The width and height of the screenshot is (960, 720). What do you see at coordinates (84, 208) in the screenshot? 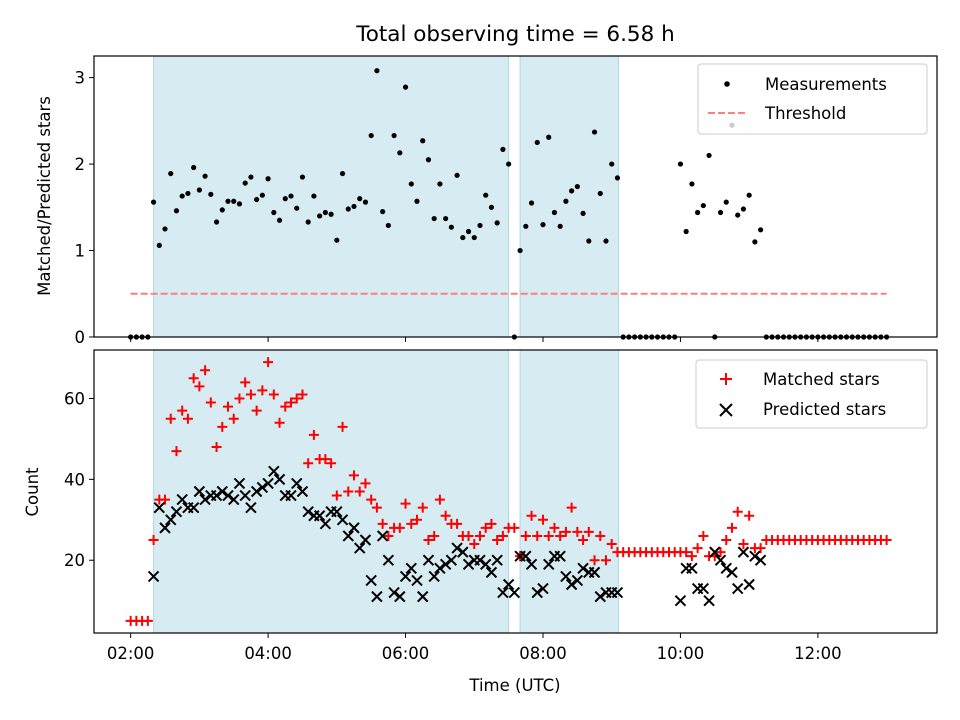
I see `y-tick-labels: 0 1 2 3` at bounding box center [84, 208].